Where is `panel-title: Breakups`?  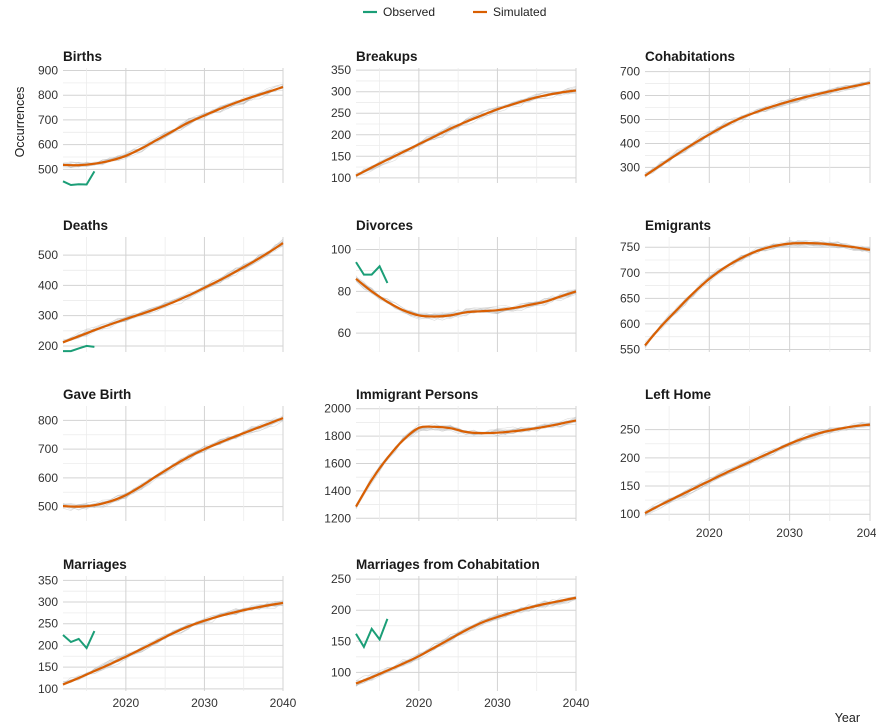
panel-title: Breakups is located at coordinates (387, 56).